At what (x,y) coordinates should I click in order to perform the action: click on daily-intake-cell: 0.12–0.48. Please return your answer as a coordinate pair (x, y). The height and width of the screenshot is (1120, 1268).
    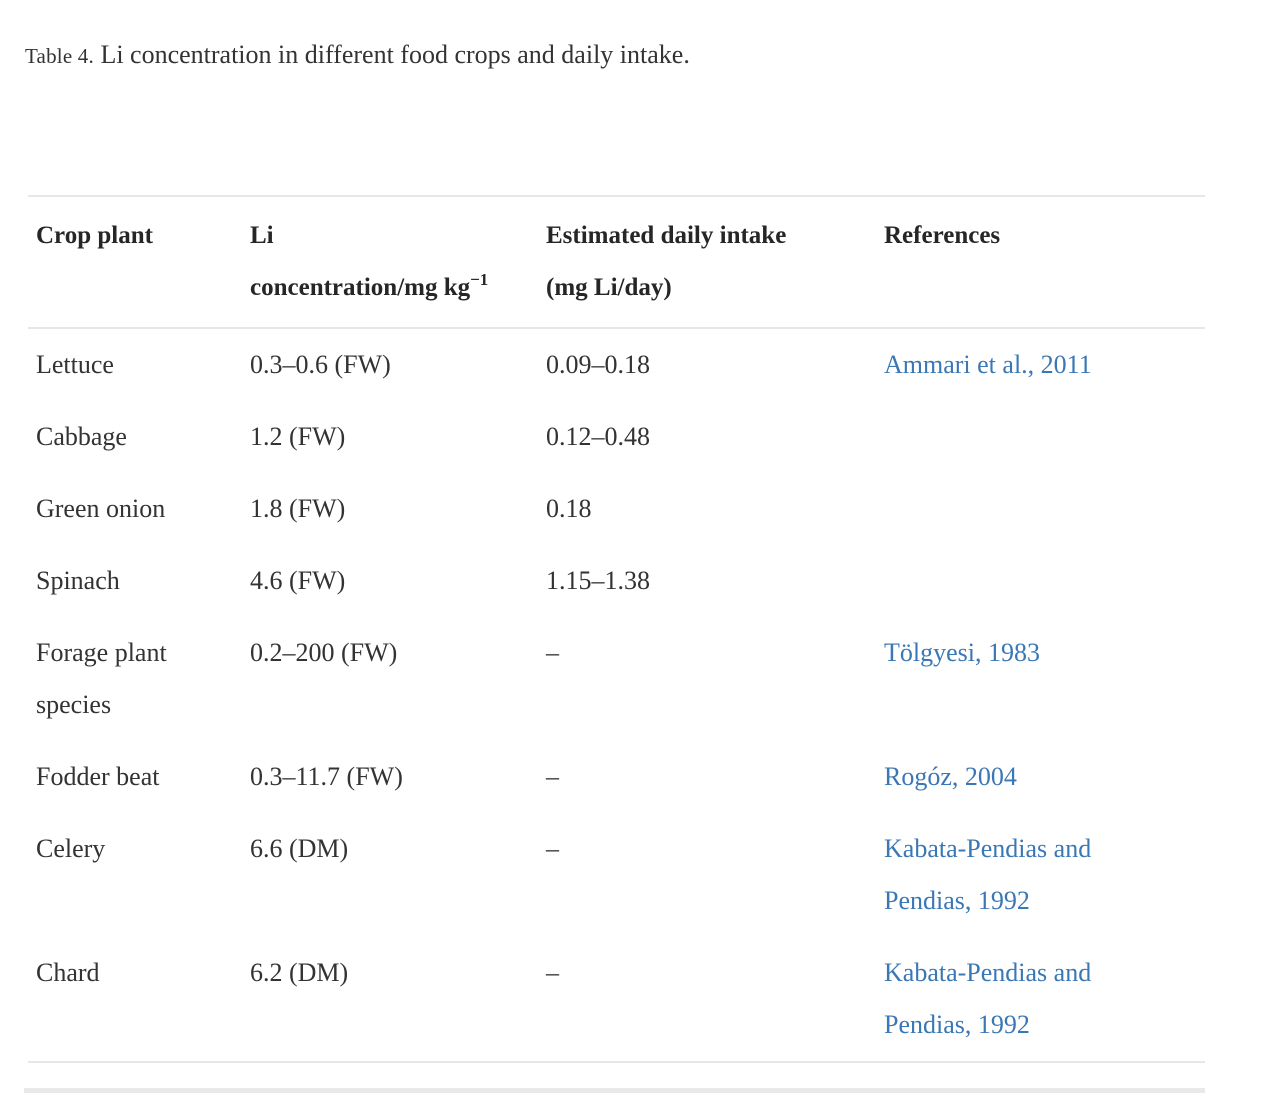
    Looking at the image, I should click on (598, 436).